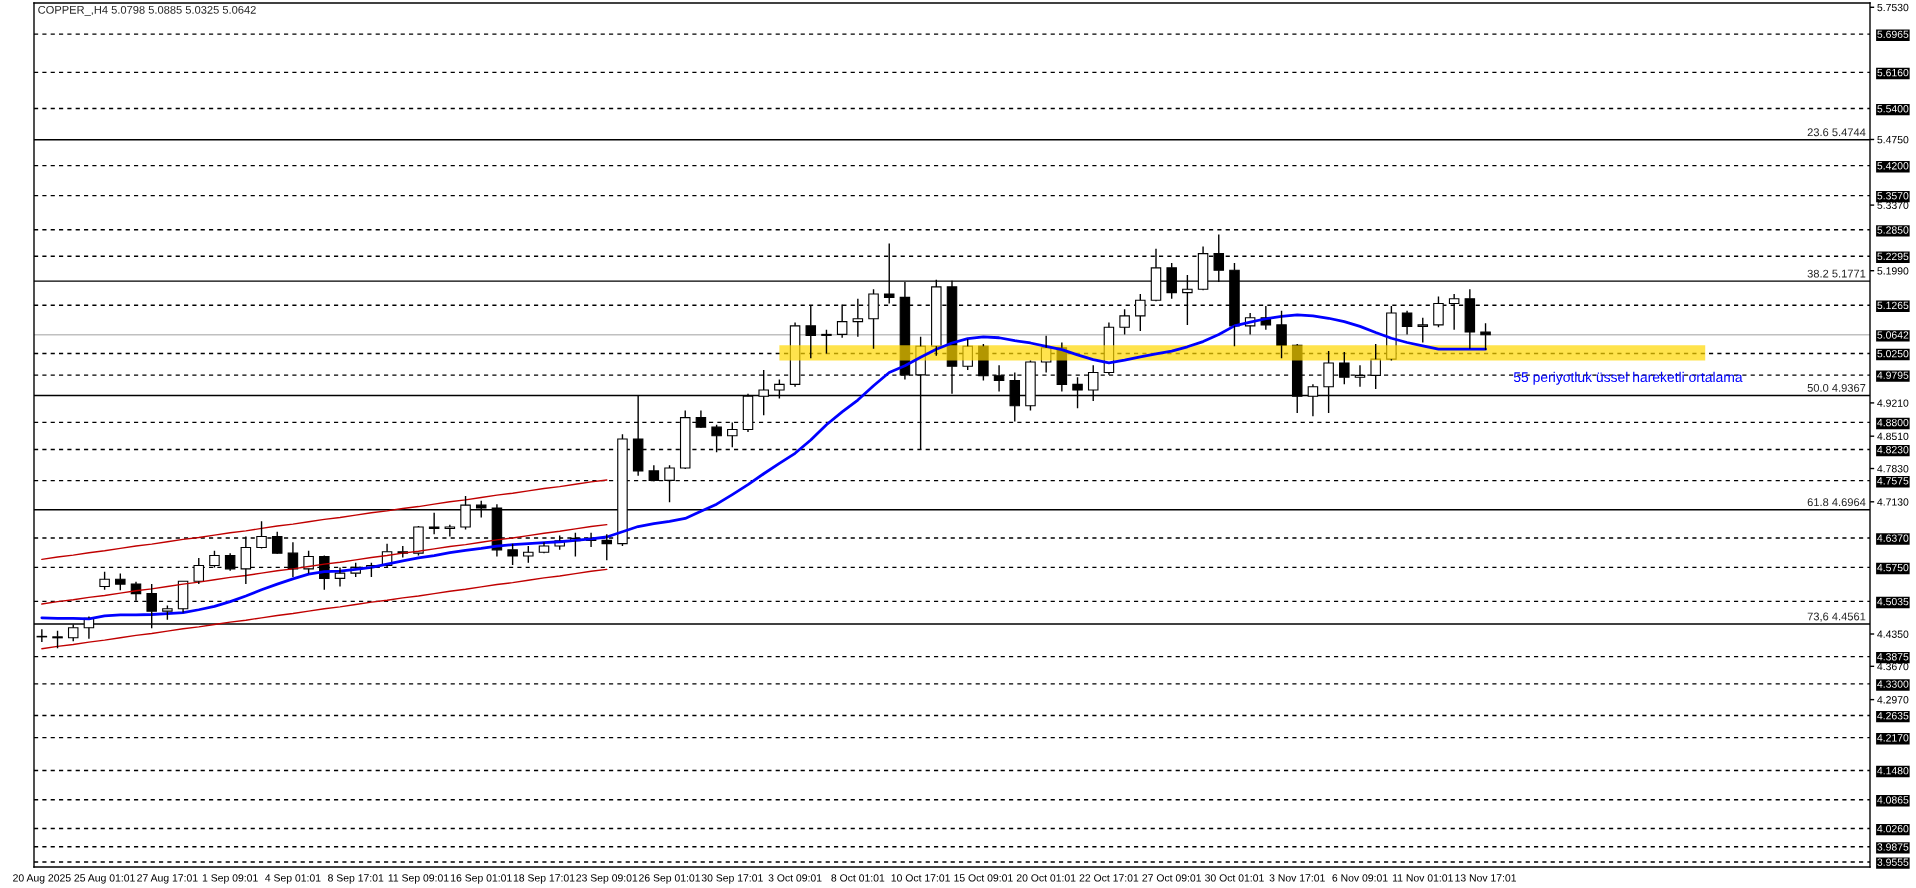 This screenshot has width=1916, height=888. I want to click on y-tick-label: 4.2970, so click(1893, 700).